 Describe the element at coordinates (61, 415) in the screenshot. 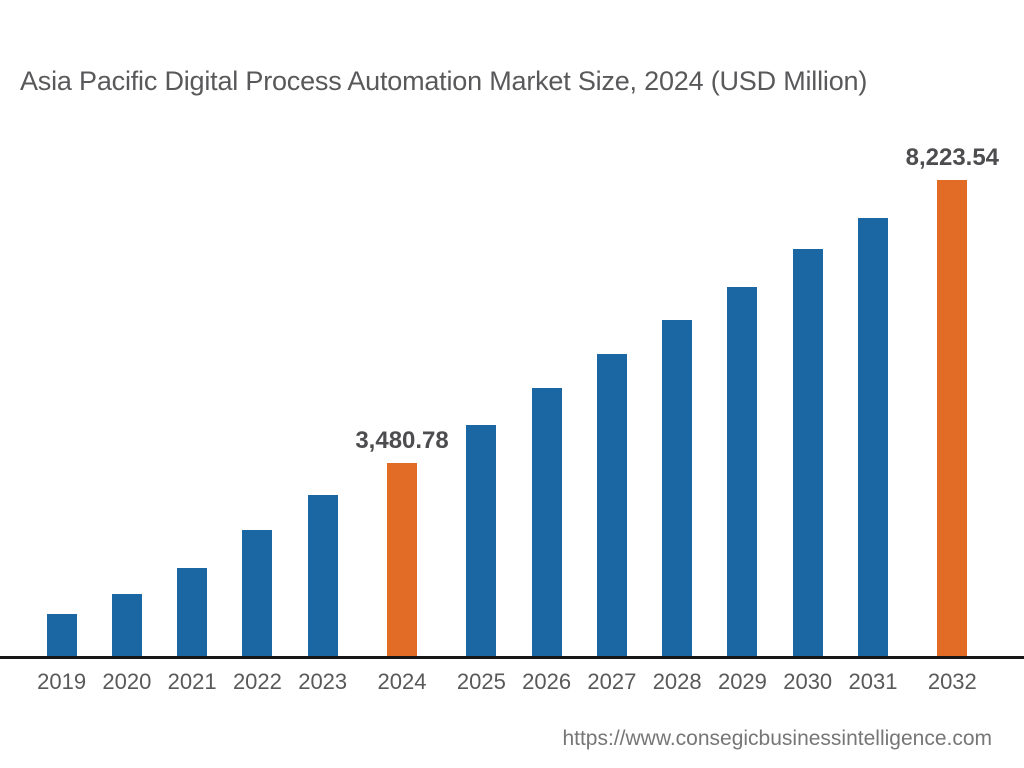

I see `bar-column: 2019` at that location.